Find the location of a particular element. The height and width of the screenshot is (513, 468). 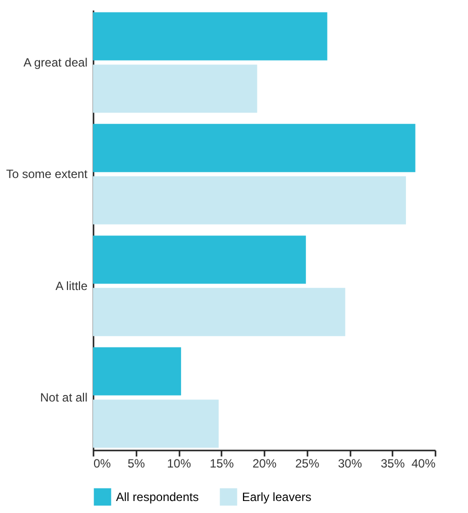

y-tick-label: To some extent is located at coordinates (47, 174).